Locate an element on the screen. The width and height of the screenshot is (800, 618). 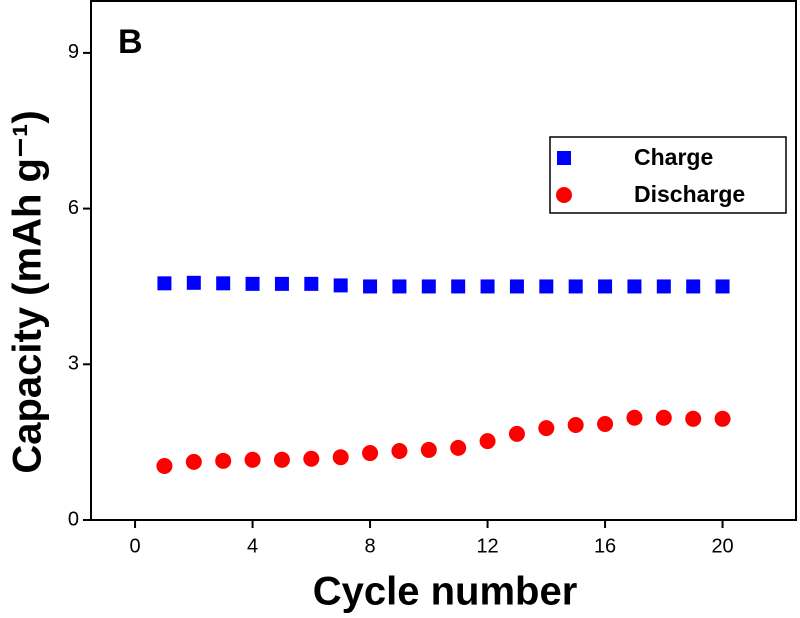
x-tick-label: 0 is located at coordinates (135, 546).